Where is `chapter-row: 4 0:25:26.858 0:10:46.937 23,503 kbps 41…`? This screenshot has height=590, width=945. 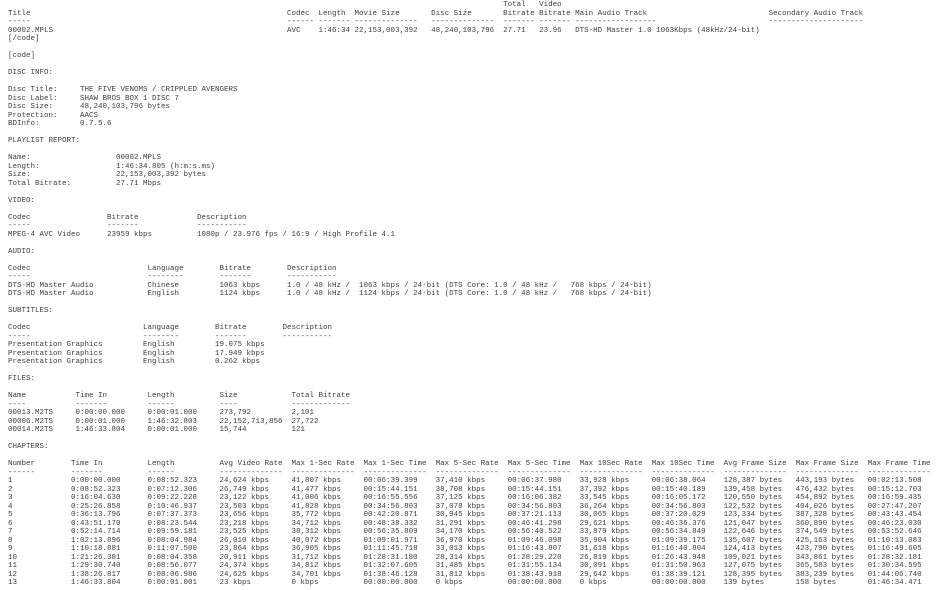
chapter-row: 4 0:25:26.858 0:10:46.937 23,503 kbps 41… is located at coordinates (465, 506).